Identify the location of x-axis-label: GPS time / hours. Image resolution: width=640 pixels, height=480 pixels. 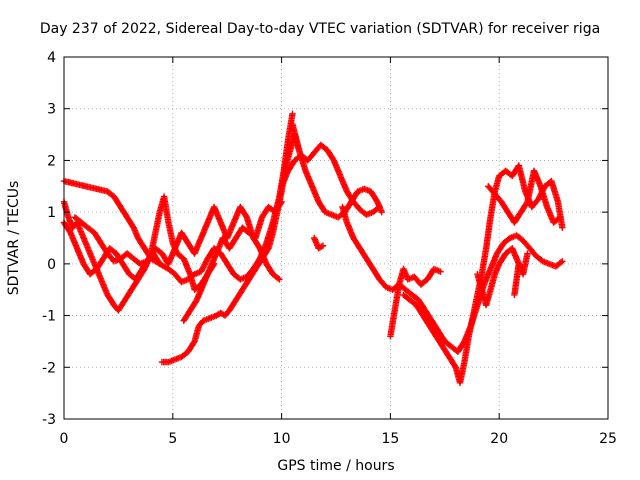
(335, 466).